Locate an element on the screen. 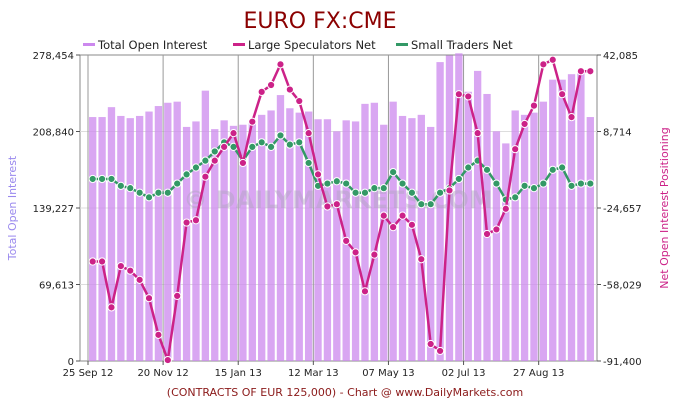 The height and width of the screenshot is (402, 683). x-tick-label: 12 Mar 13 is located at coordinates (313, 373).